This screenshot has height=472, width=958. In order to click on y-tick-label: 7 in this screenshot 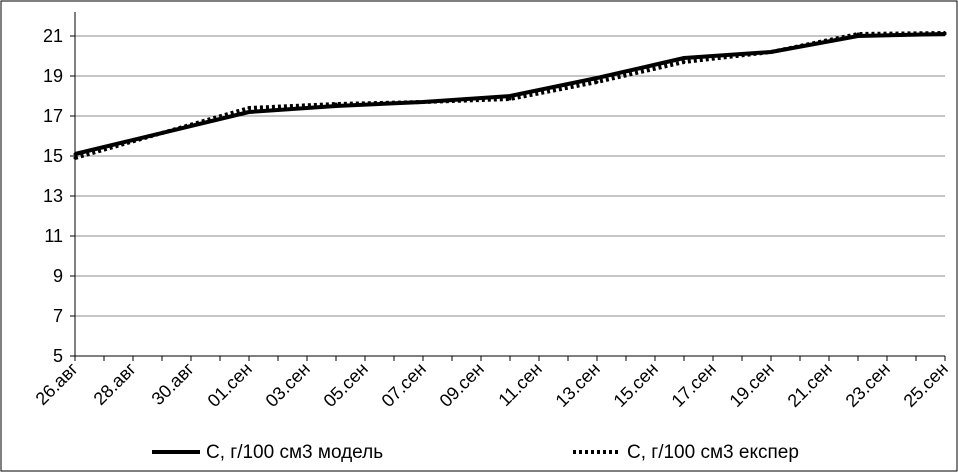, I will do `click(58, 316)`.